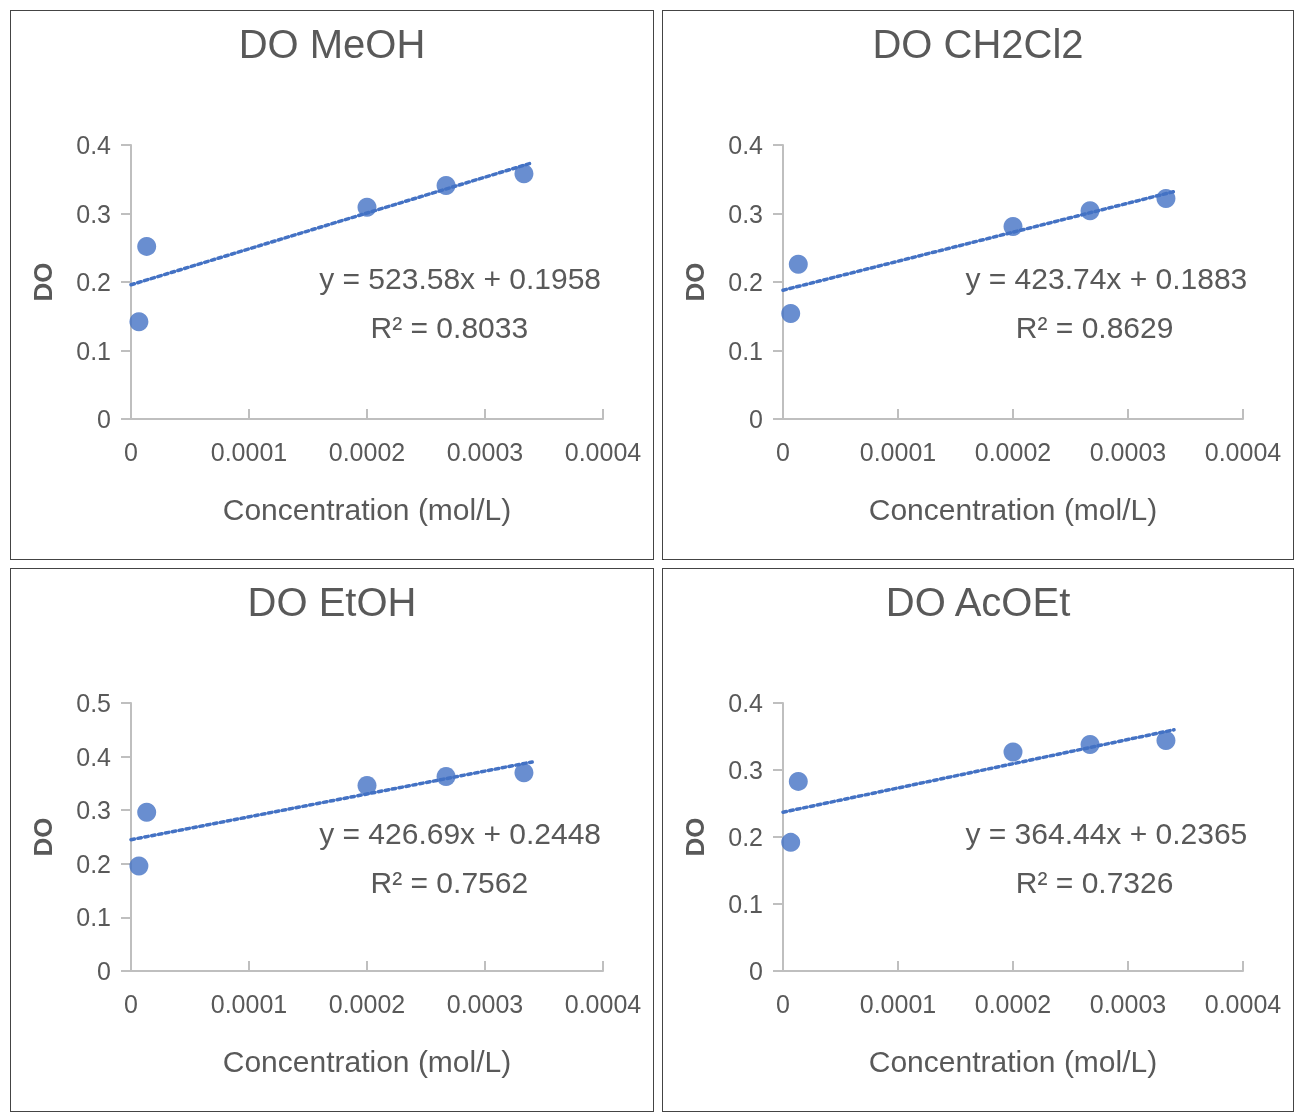 The image size is (1294, 1116). What do you see at coordinates (460, 833) in the screenshot?
I see `annotation: y = 426.69x + 0.2448` at bounding box center [460, 833].